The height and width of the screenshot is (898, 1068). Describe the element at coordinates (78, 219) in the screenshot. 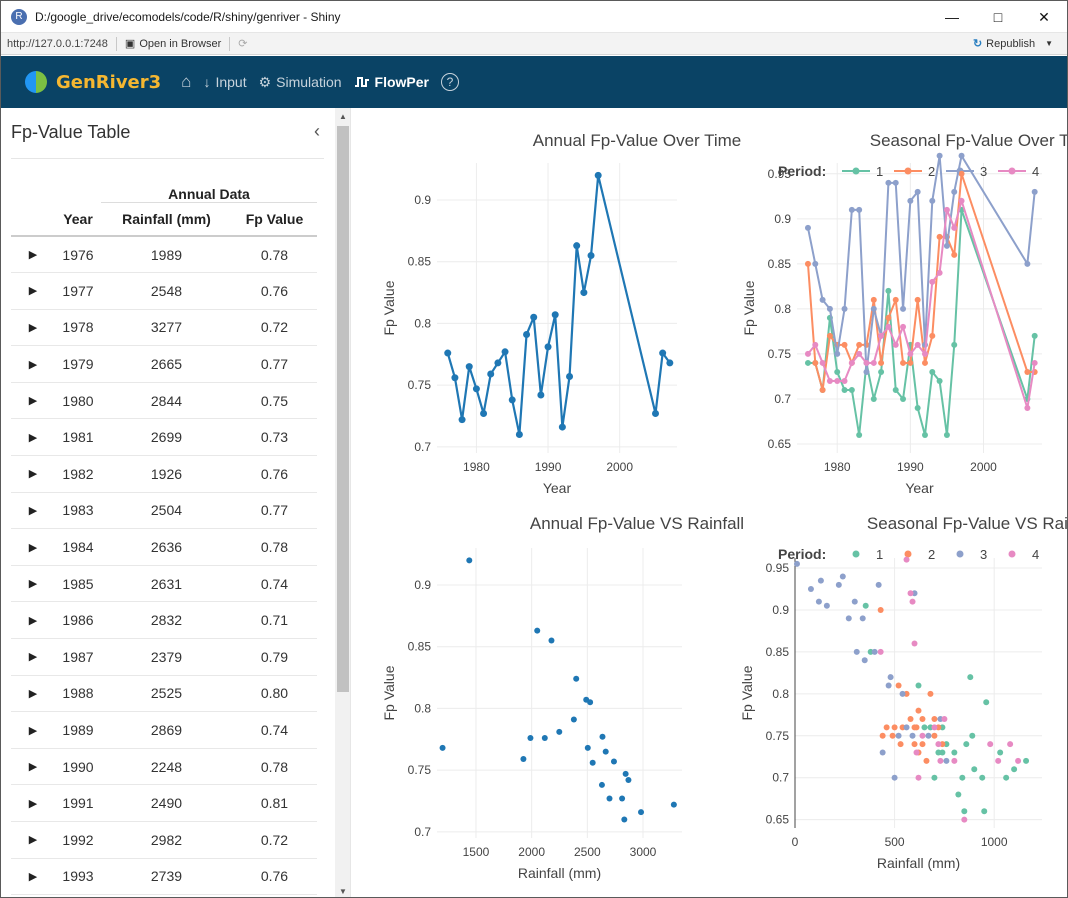

I see `column-header-year: Year` at that location.